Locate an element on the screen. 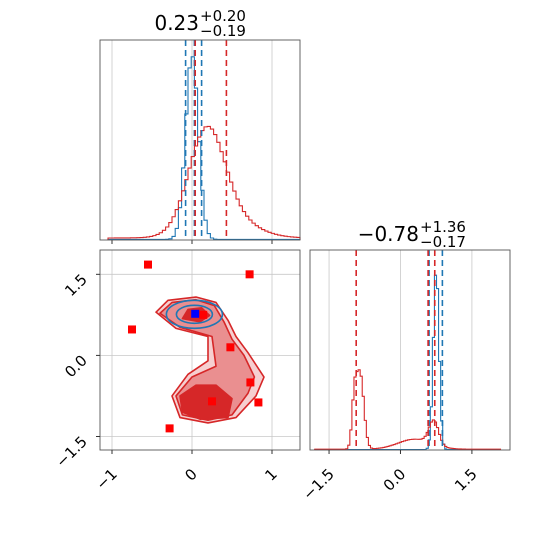 The image size is (550, 550). contour-ytick-label: −1.5 is located at coordinates (71, 452).